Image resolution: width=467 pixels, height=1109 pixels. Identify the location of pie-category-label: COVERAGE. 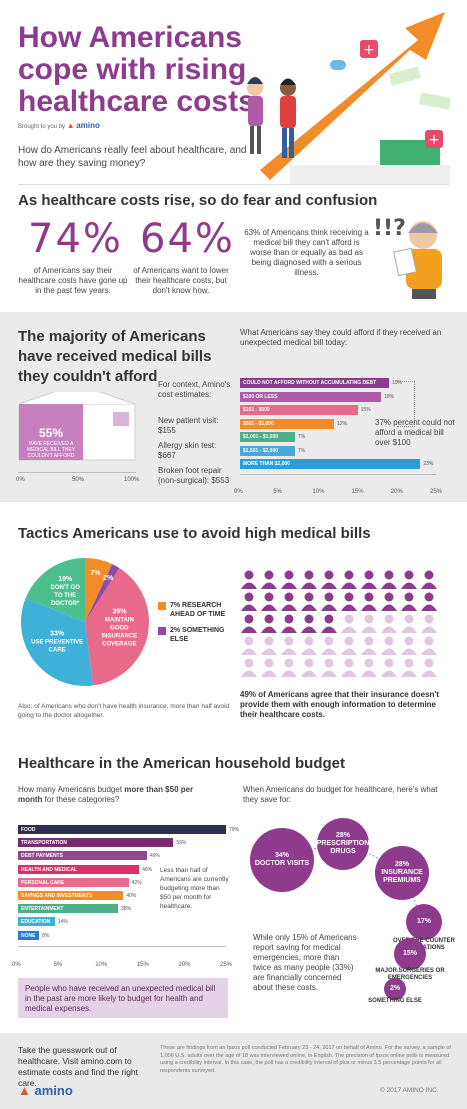
(119, 645).